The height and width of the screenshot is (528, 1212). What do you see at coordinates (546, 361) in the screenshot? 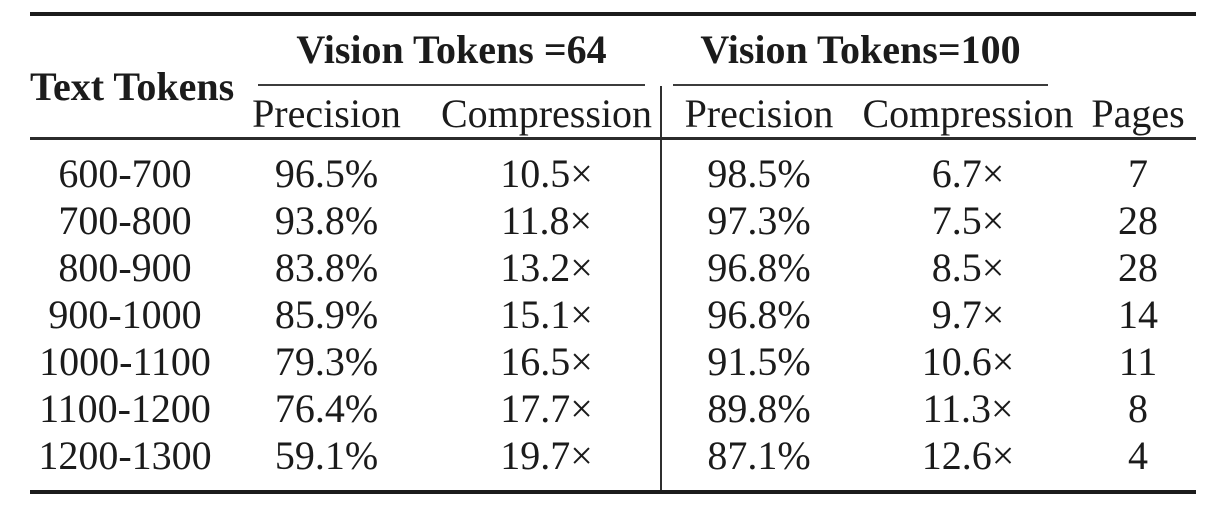
I see `cell-compression-64: 16.5×` at bounding box center [546, 361].